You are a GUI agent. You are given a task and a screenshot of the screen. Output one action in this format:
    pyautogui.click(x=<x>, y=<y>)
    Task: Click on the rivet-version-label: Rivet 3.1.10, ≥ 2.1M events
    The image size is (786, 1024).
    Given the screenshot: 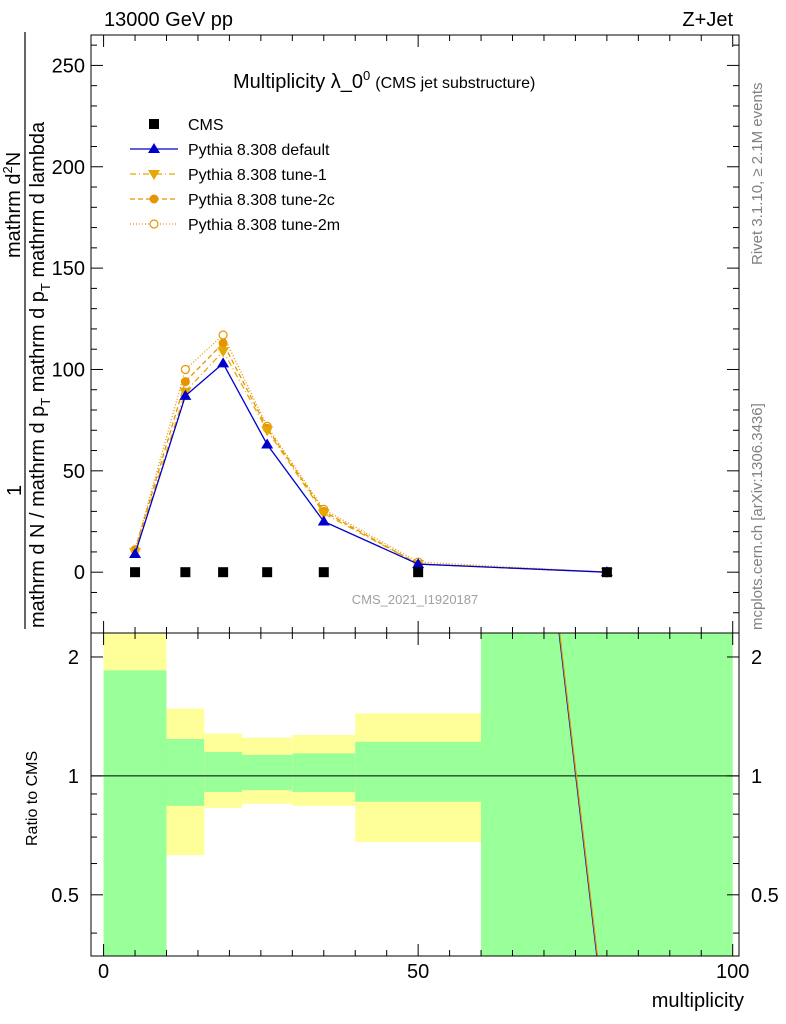 What is the action you would take?
    pyautogui.click(x=757, y=174)
    